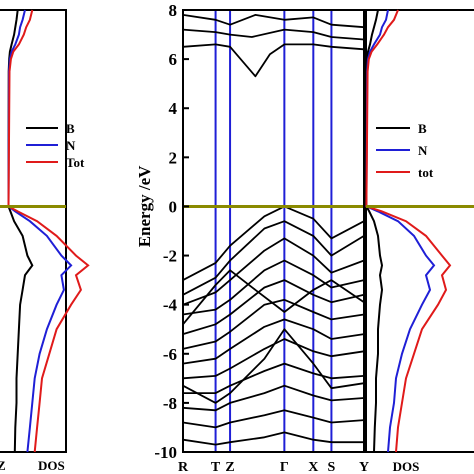  I want to click on energy-tick-label: 8, so click(173, 10).